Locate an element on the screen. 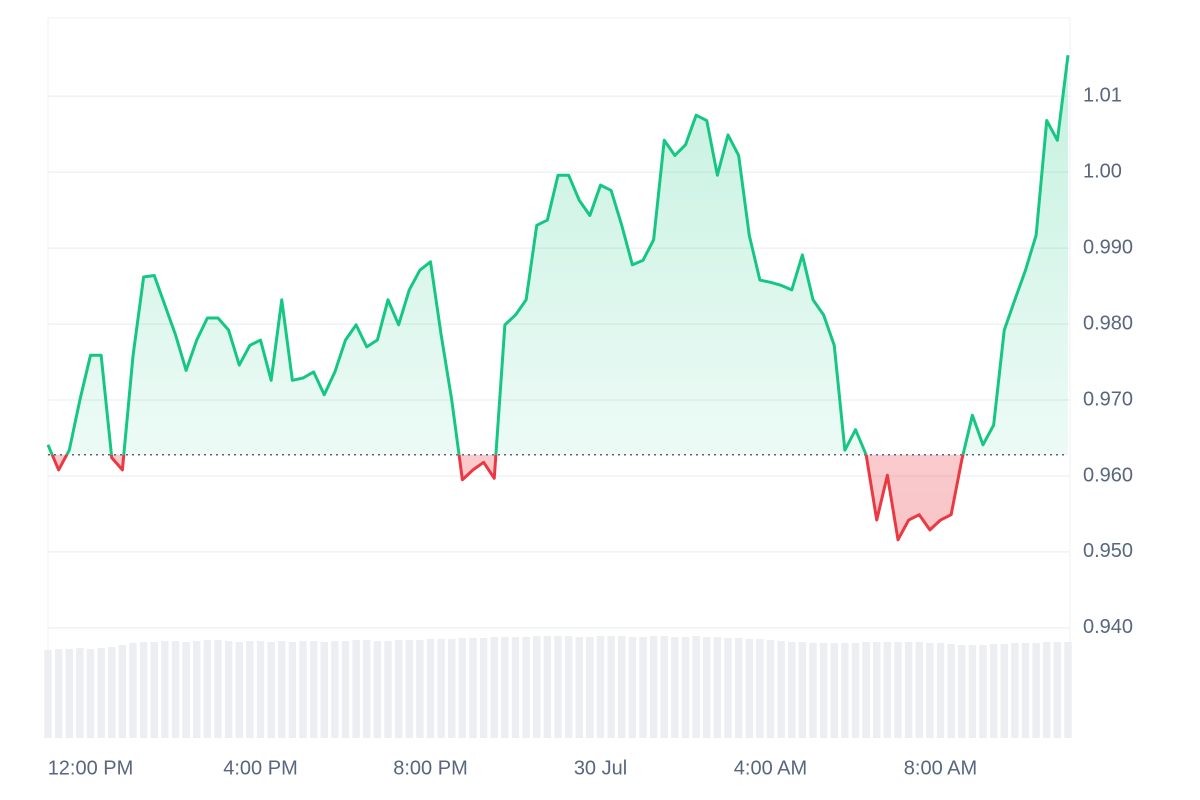  x-tick-label: 8:00 AM is located at coordinates (940, 768).